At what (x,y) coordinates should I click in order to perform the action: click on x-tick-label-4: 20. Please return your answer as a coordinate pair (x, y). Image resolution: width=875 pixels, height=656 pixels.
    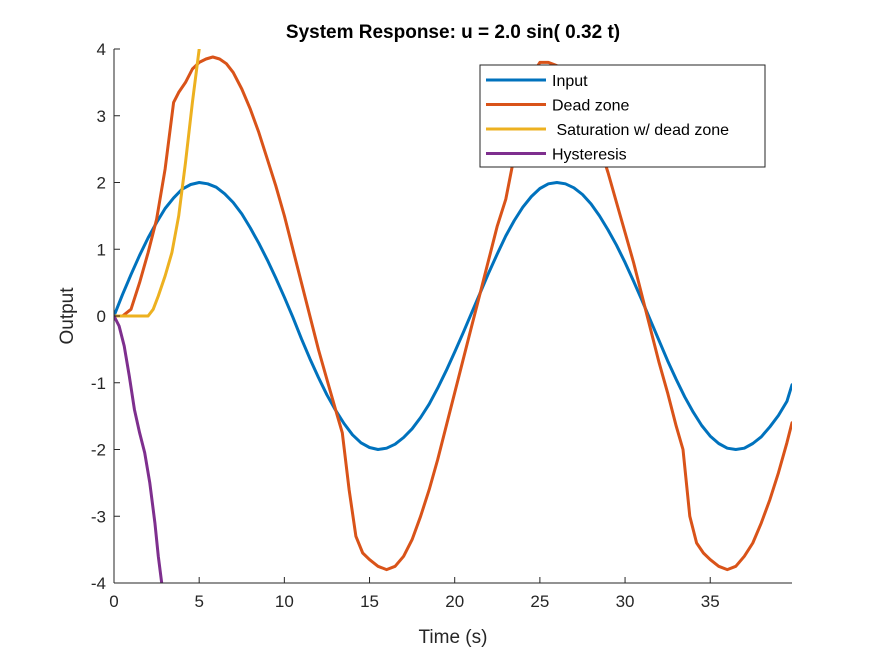
    Looking at the image, I should click on (454, 601).